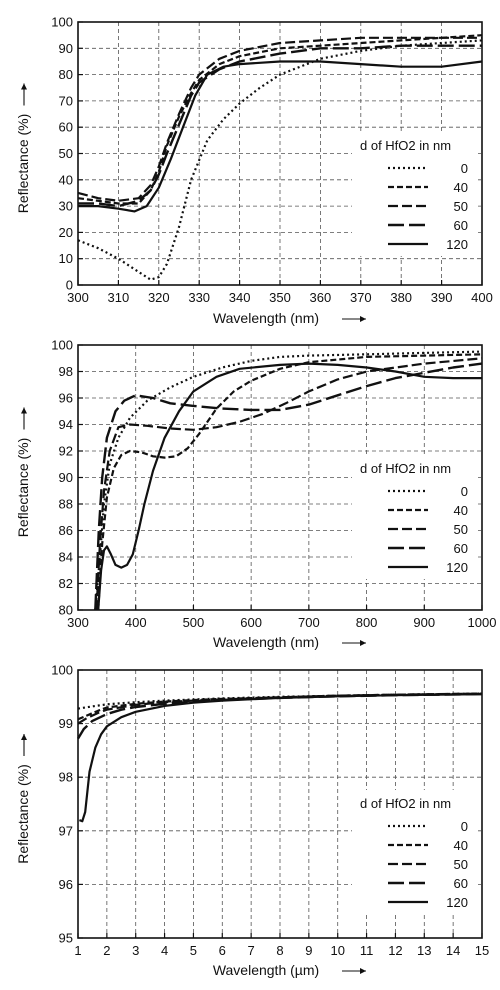  Describe the element at coordinates (66, 424) in the screenshot. I see `y-tick-label: 94` at that location.